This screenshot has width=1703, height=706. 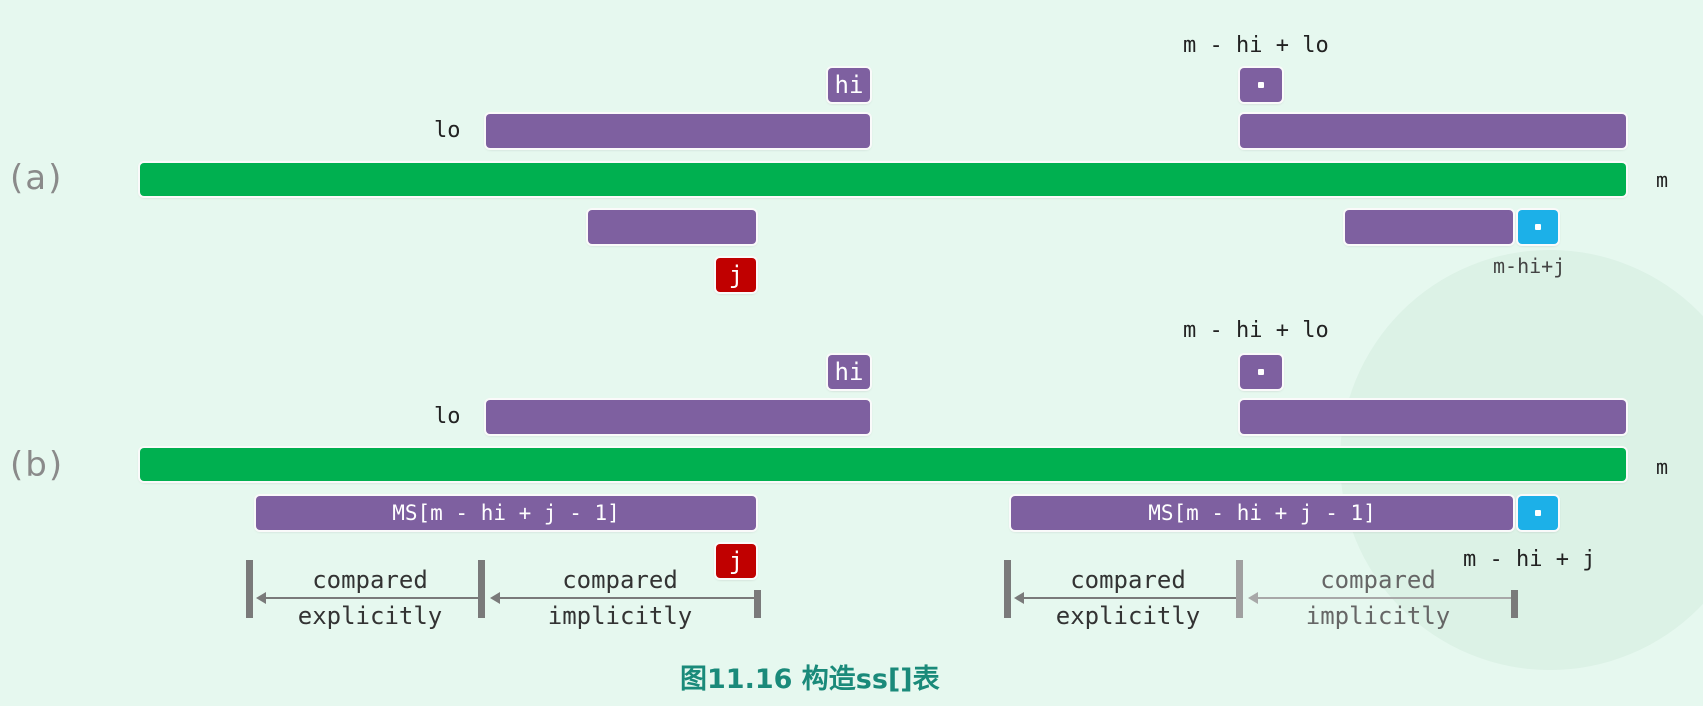 I want to click on row-a-j-bar, so click(x=672, y=227).